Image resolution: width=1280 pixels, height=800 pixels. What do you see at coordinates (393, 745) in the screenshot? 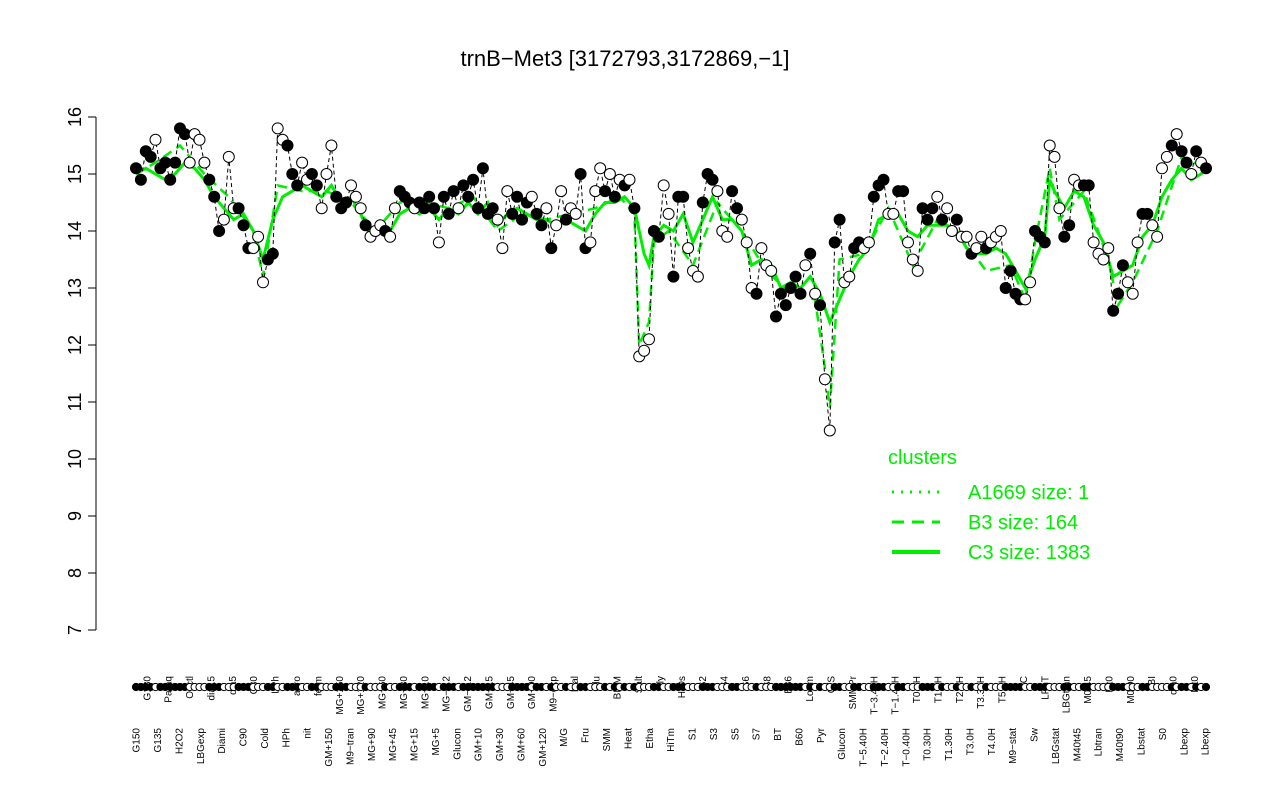
I see `x-tick-label: MG+45` at bounding box center [393, 745].